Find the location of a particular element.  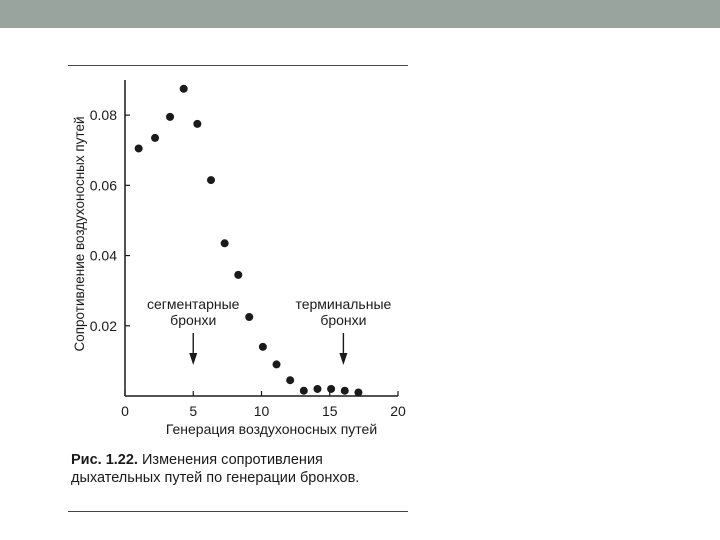

y-tick-label: 0.08 is located at coordinates (103, 115).